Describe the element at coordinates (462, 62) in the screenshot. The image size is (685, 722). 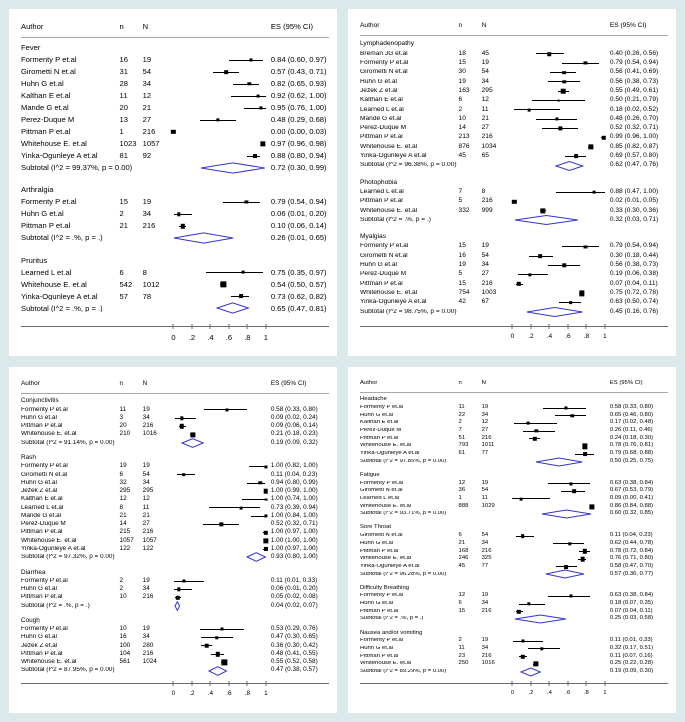
I see `study-n: 15` at that location.